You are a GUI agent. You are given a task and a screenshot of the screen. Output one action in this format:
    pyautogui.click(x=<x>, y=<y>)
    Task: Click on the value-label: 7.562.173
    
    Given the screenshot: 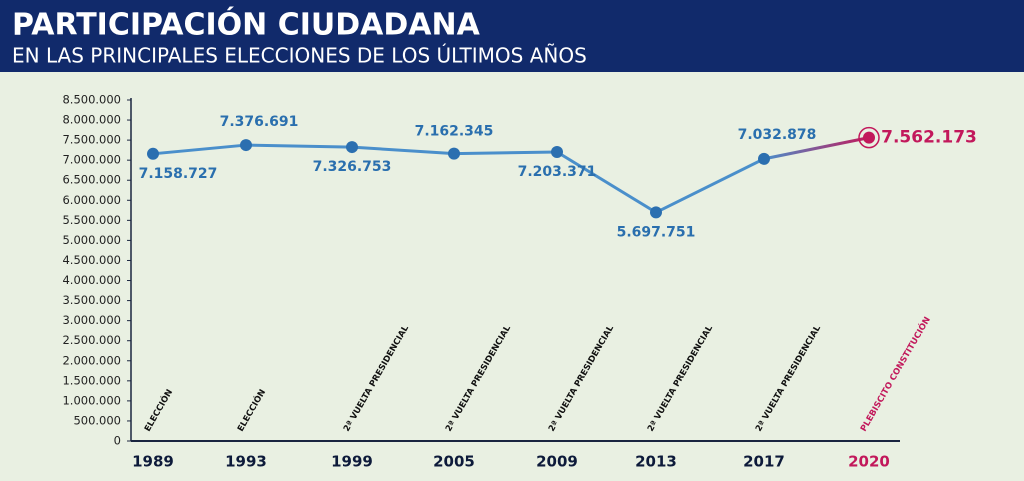 What is the action you would take?
    pyautogui.click(x=929, y=138)
    